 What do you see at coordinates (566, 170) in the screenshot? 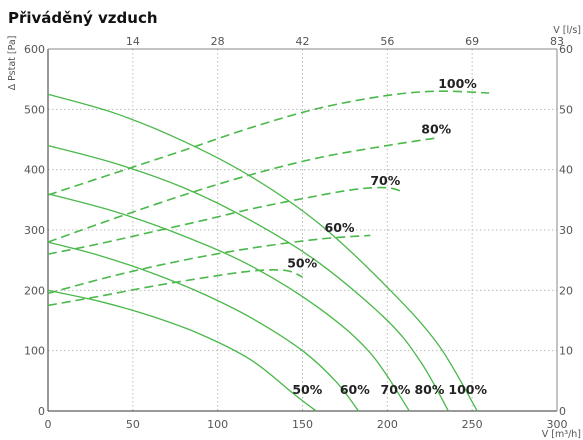
I see `right-tick-label: 40` at bounding box center [566, 170].